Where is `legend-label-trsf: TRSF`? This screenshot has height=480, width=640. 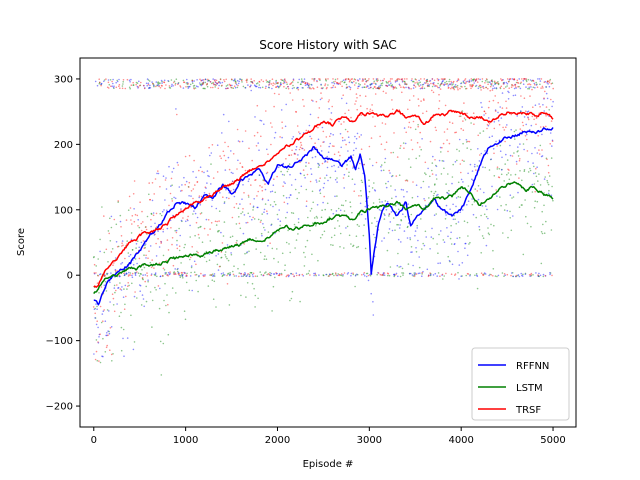 legend-label-trsf: TRSF is located at coordinates (528, 410).